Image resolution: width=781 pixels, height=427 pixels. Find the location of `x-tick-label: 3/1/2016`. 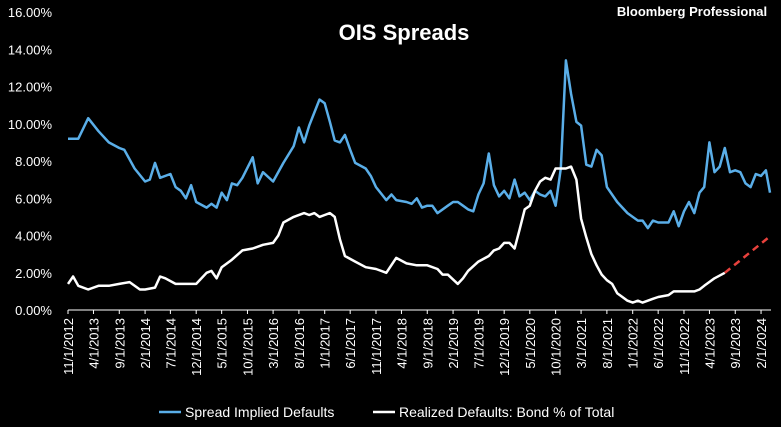

x-tick-label: 3/1/2016 is located at coordinates (273, 343).